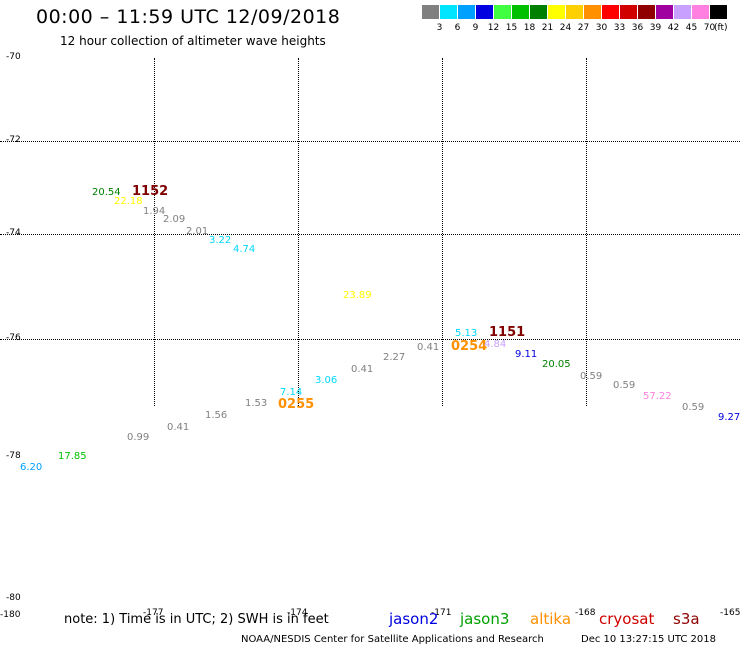  What do you see at coordinates (244, 249) in the screenshot?
I see `wave-height-label: 4.74` at bounding box center [244, 249].